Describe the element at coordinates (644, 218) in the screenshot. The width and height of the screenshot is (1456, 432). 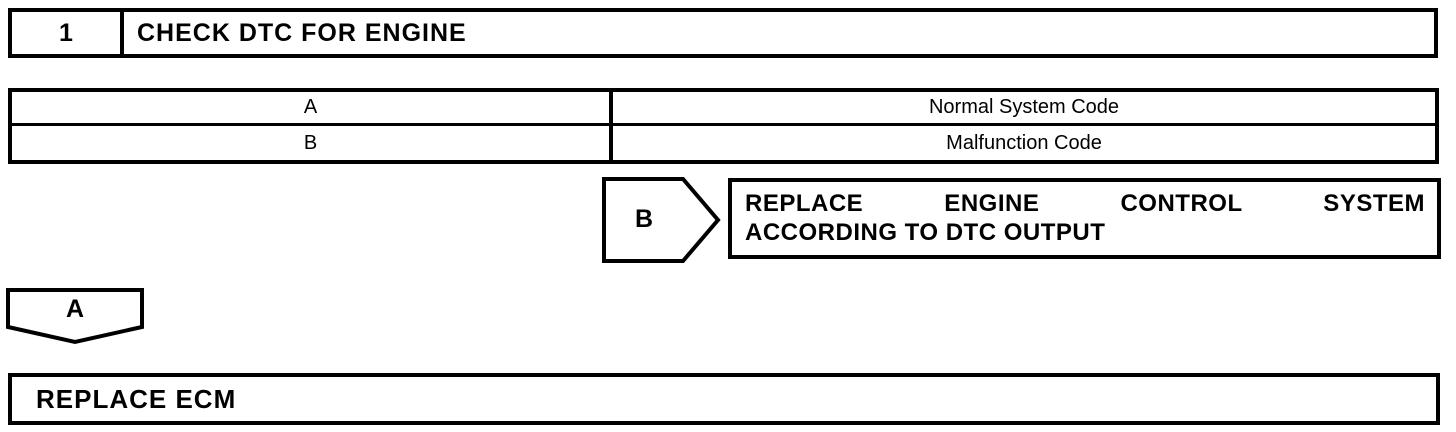
I see `branch-b-label: B` at that location.